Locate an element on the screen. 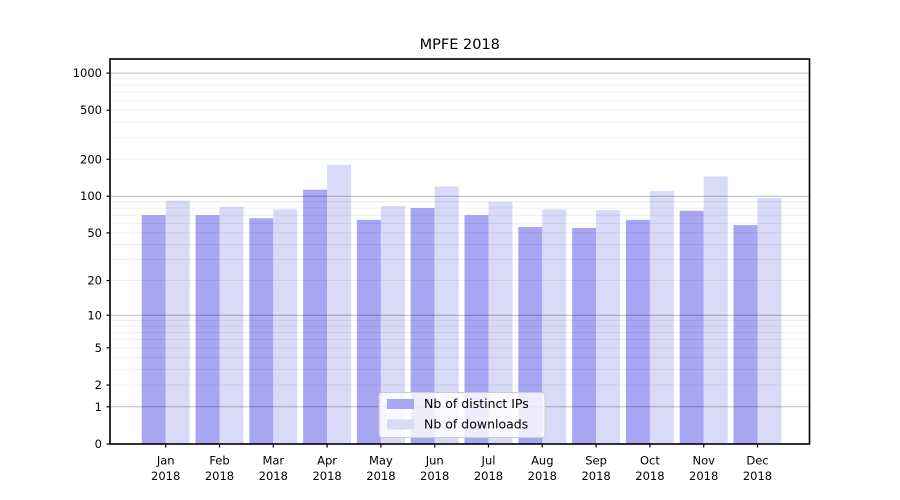  x-tick-year-nov: 2018 is located at coordinates (703, 476).